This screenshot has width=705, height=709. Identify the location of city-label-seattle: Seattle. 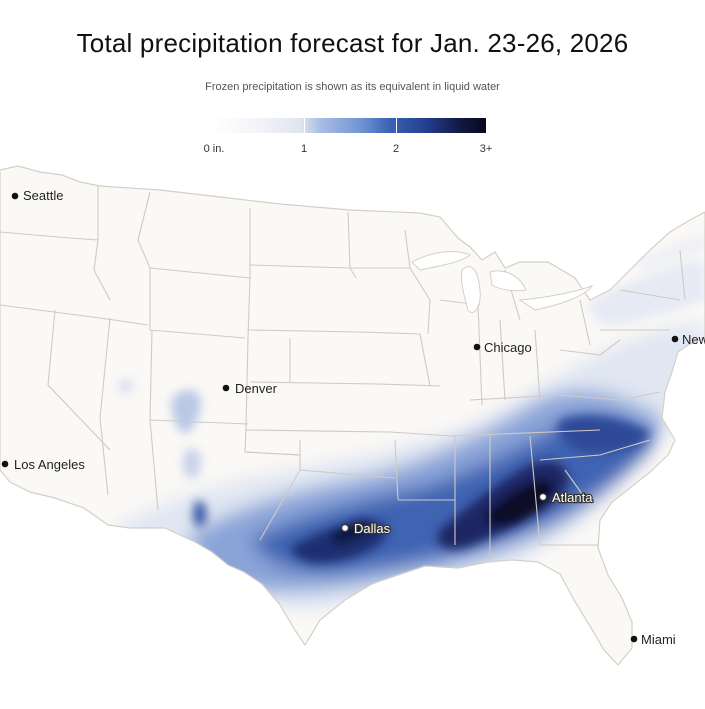
(43, 195).